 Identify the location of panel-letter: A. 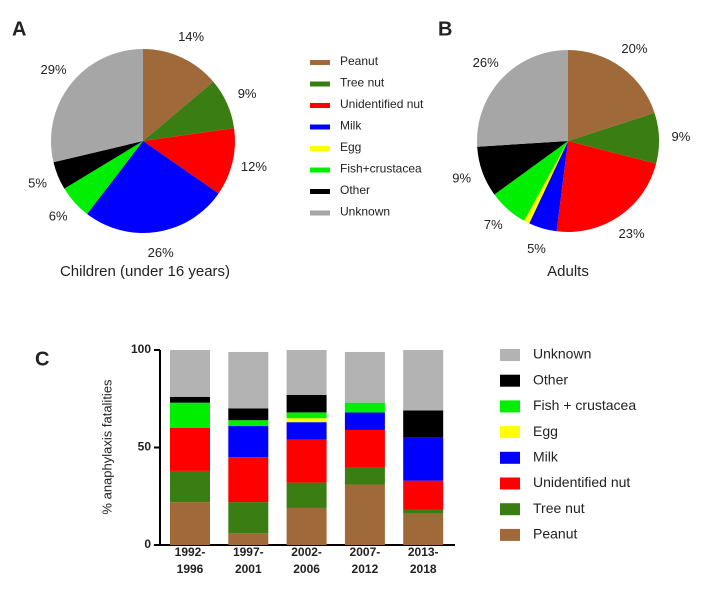
(19, 29).